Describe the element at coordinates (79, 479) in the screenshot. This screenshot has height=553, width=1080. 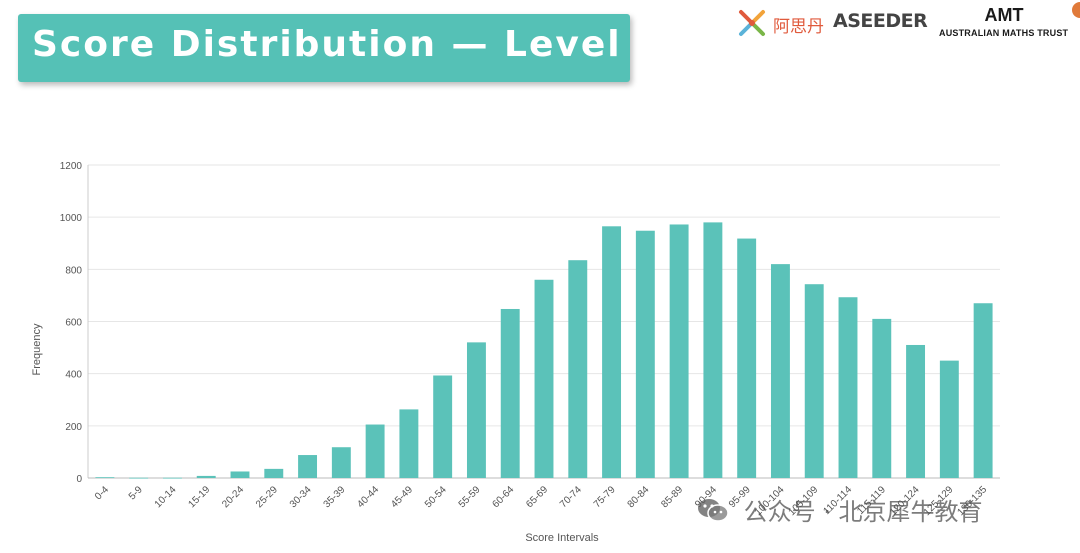
I see `y-tick-label: 0` at that location.